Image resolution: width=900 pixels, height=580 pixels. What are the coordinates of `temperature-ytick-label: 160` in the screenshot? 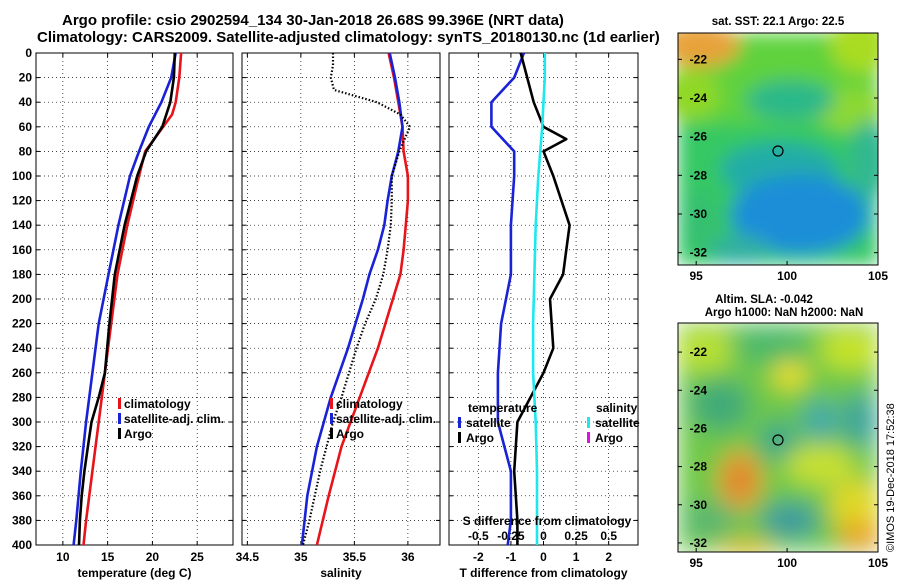 It's located at (22, 250).